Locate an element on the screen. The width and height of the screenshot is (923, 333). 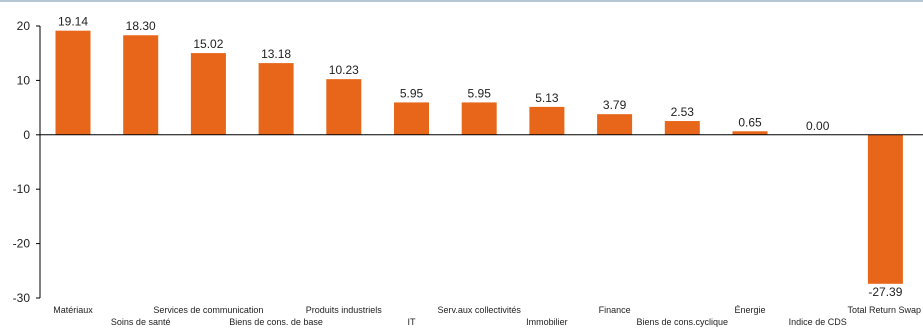
y-tick-label: 0 is located at coordinates (26, 135).